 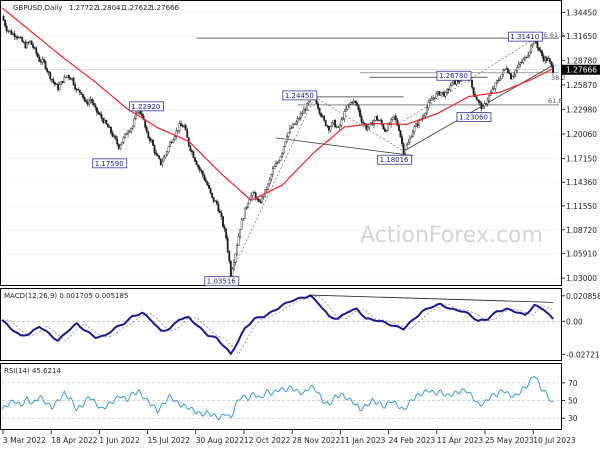 What do you see at coordinates (344, 147) in the screenshot?
I see `trend-line` at bounding box center [344, 147].